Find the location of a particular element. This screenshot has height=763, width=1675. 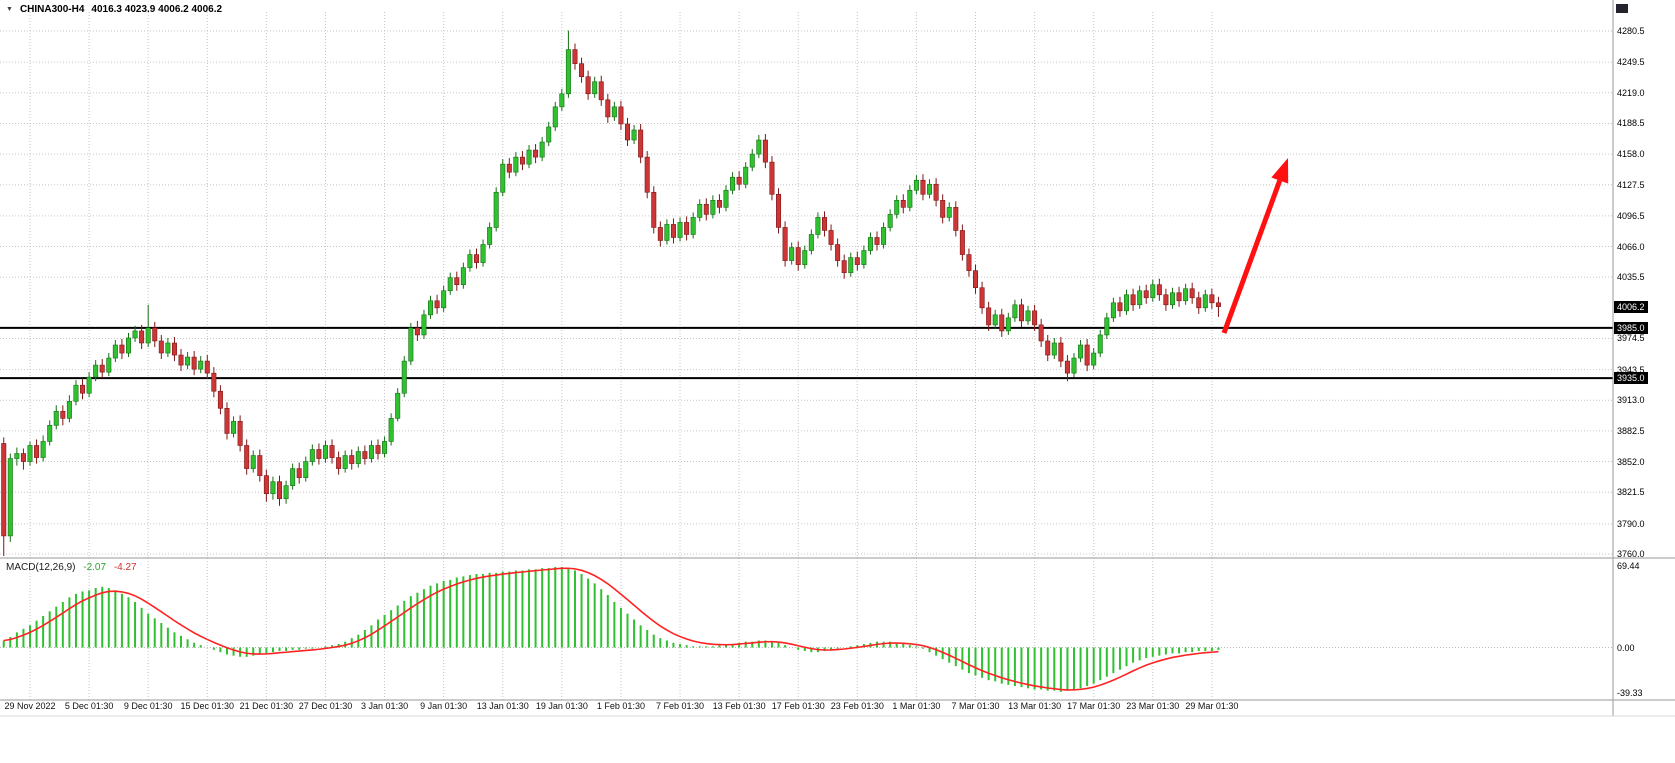

time-axis-label: 9 Dec 01:30 is located at coordinates (148, 706).